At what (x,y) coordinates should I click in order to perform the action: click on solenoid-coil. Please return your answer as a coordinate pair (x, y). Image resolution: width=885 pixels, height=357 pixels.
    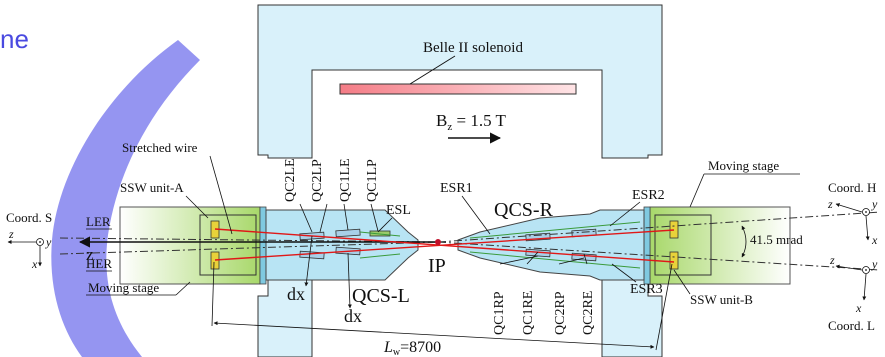
    Looking at the image, I should click on (458, 89).